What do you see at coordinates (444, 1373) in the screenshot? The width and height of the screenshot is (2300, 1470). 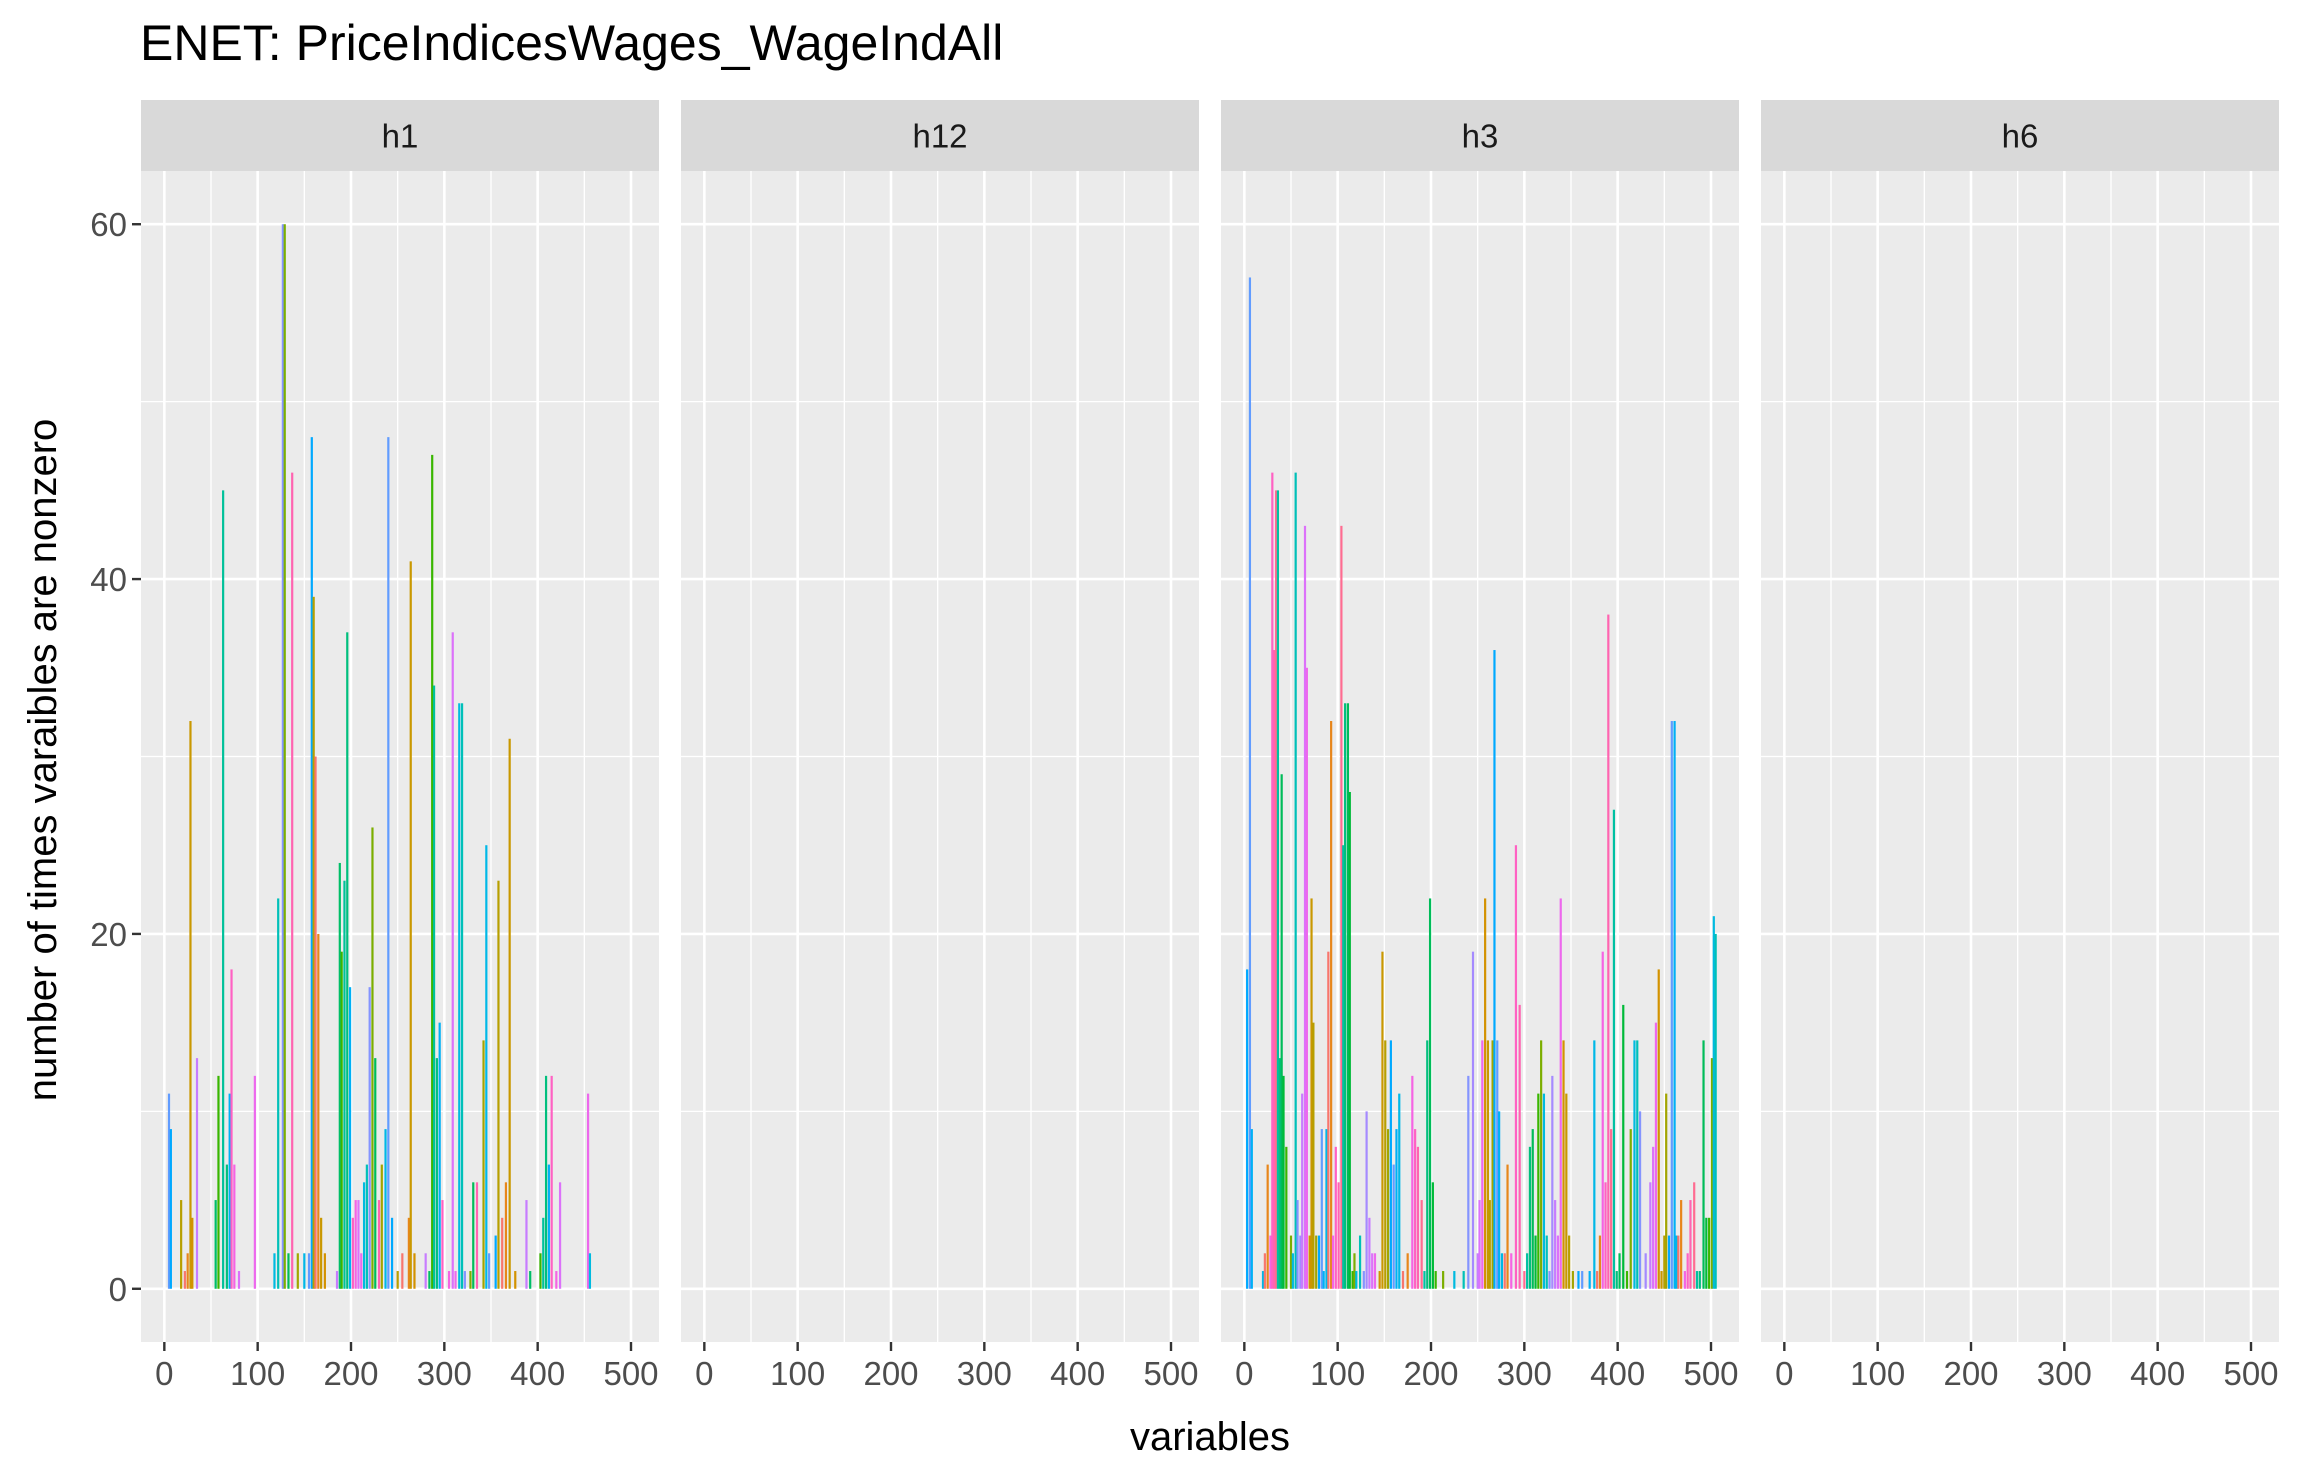 I see `x-tick-label: 300` at bounding box center [444, 1373].